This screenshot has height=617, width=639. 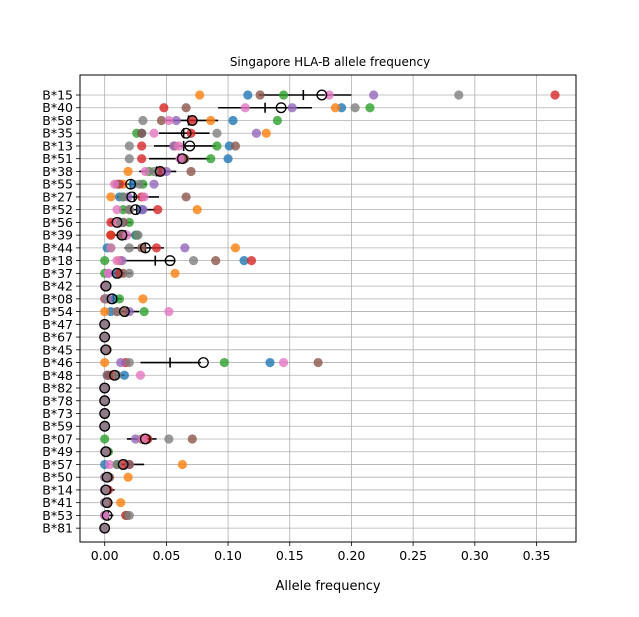 I want to click on y-tick-label: B*42, so click(x=57, y=286).